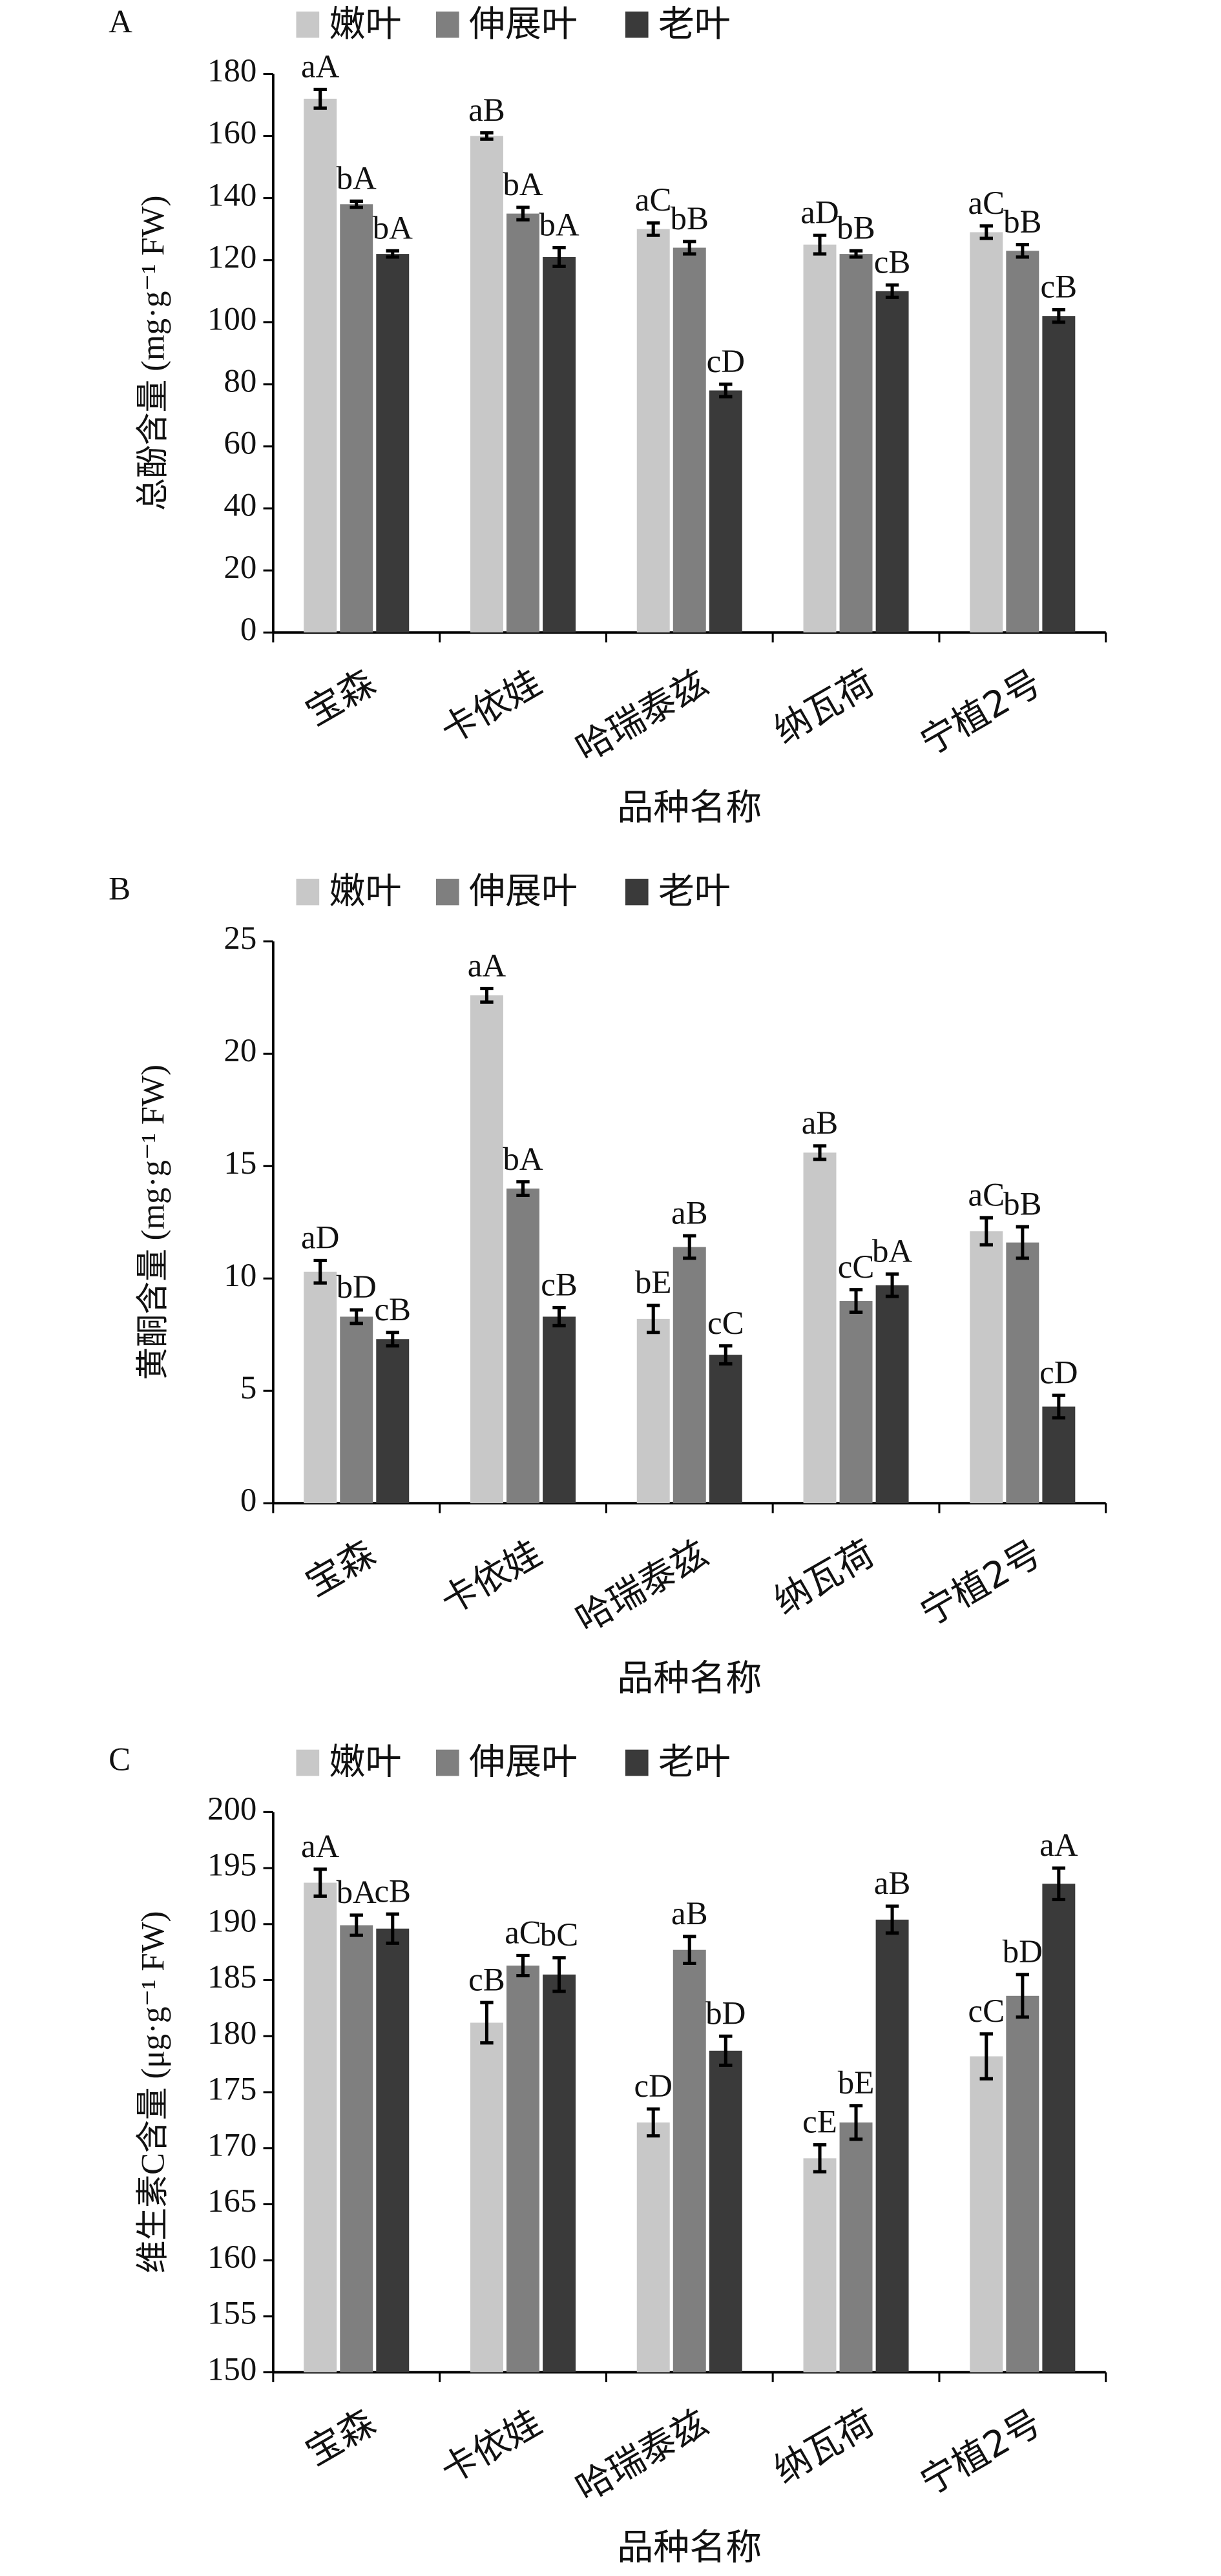 The width and height of the screenshot is (1221, 2576). I want to click on y-tick-label: 200, so click(231, 1809).